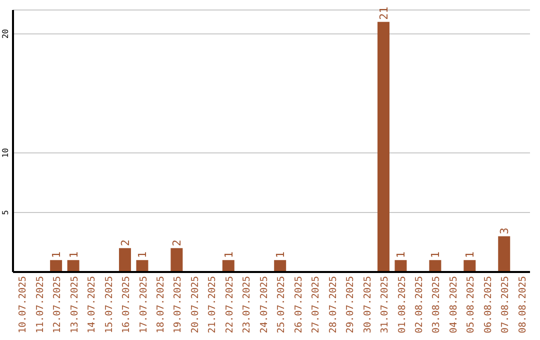 The height and width of the screenshot is (340, 540). What do you see at coordinates (126, 305) in the screenshot?
I see `x-tick-label: 16.07.2025` at bounding box center [126, 305].